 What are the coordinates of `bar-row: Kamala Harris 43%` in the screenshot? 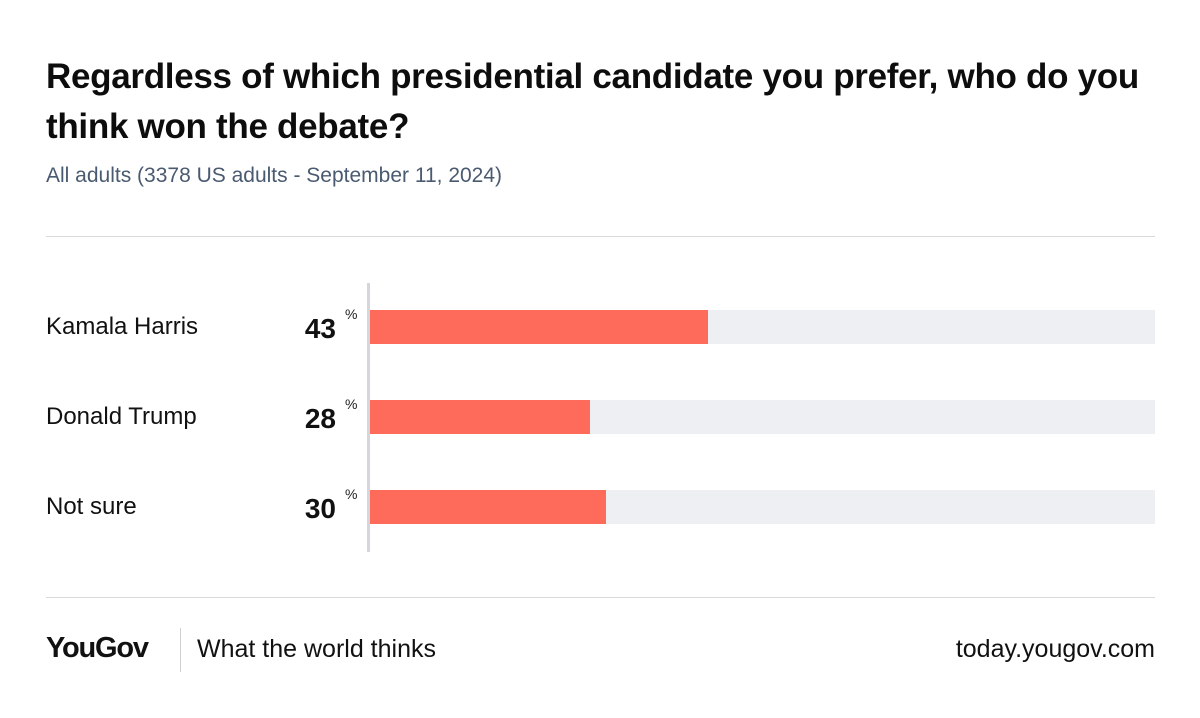 It's located at (600, 325).